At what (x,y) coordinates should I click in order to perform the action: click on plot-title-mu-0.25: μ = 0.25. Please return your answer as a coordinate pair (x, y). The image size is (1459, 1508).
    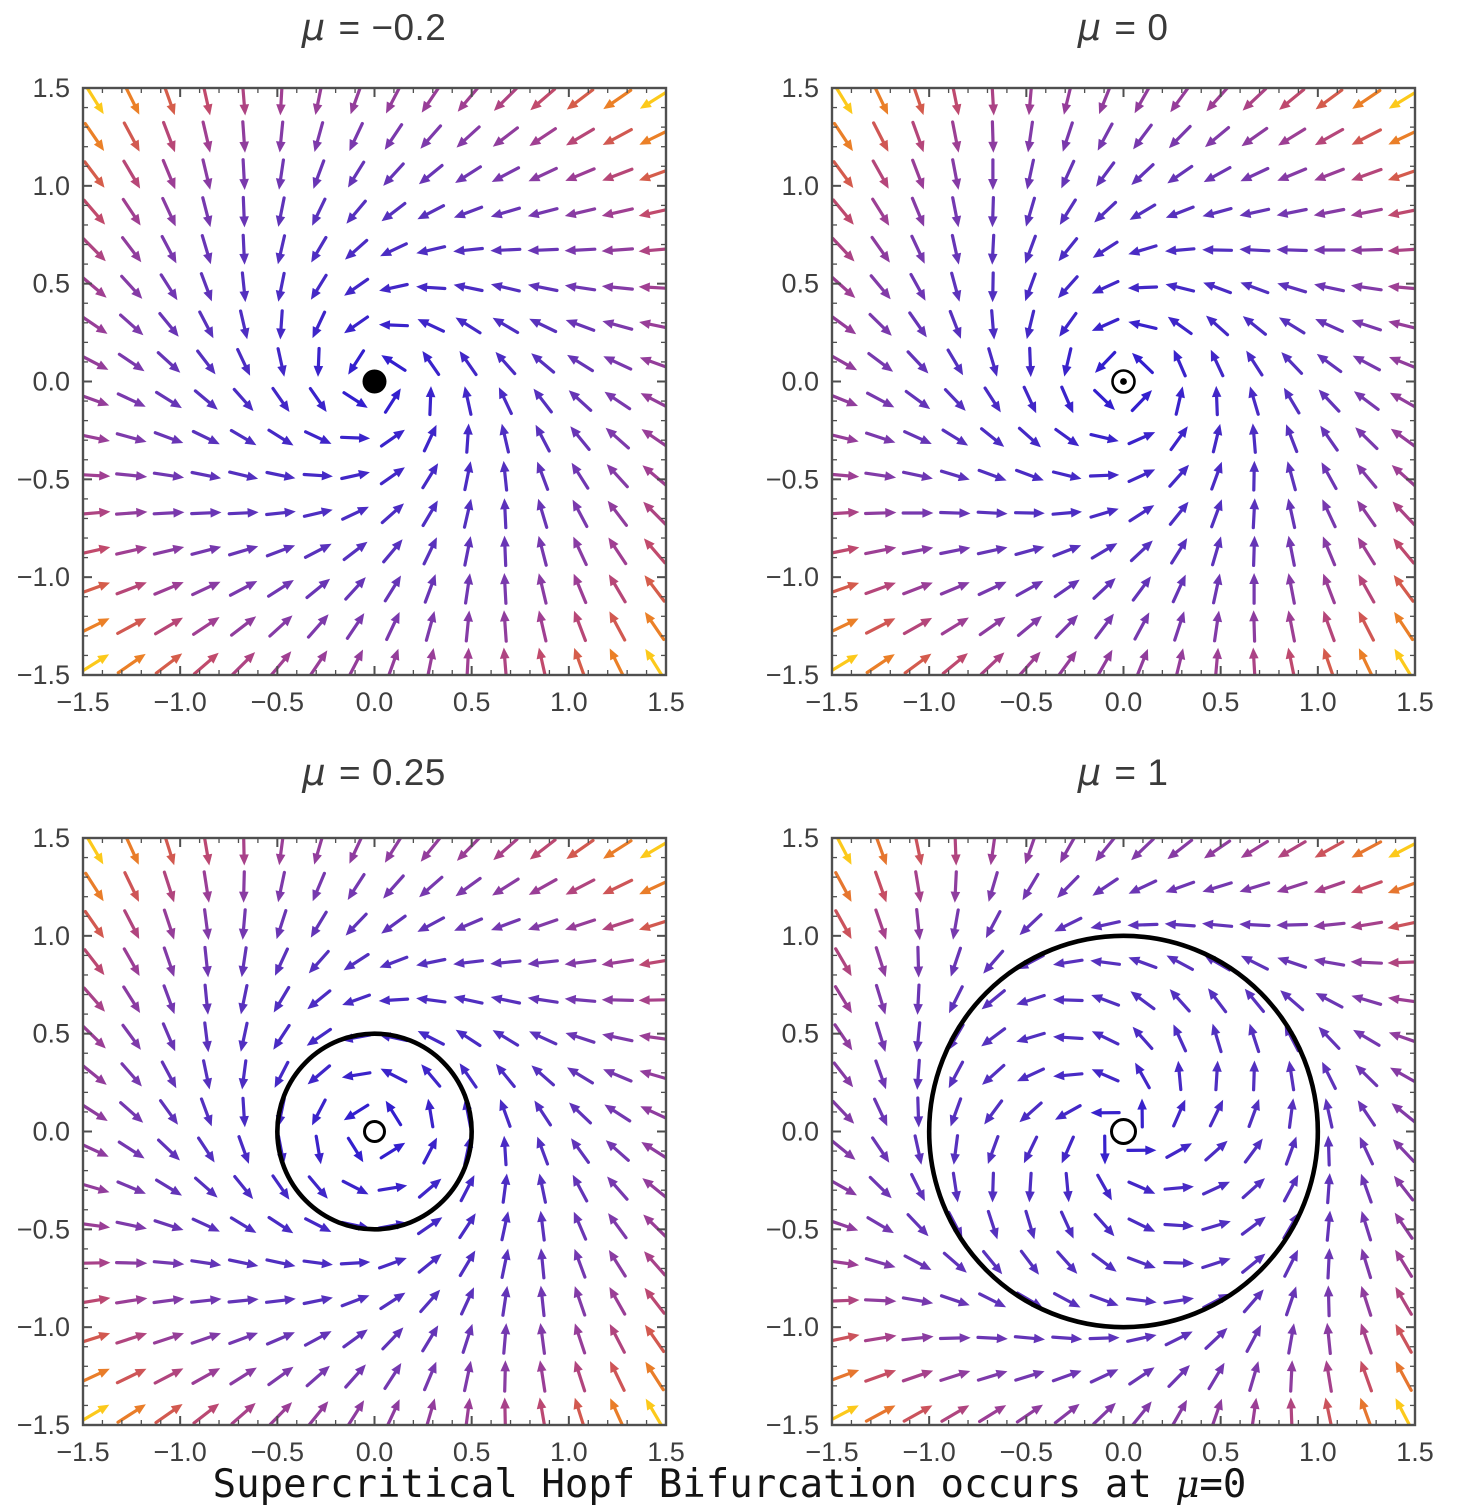
    Looking at the image, I should click on (374, 772).